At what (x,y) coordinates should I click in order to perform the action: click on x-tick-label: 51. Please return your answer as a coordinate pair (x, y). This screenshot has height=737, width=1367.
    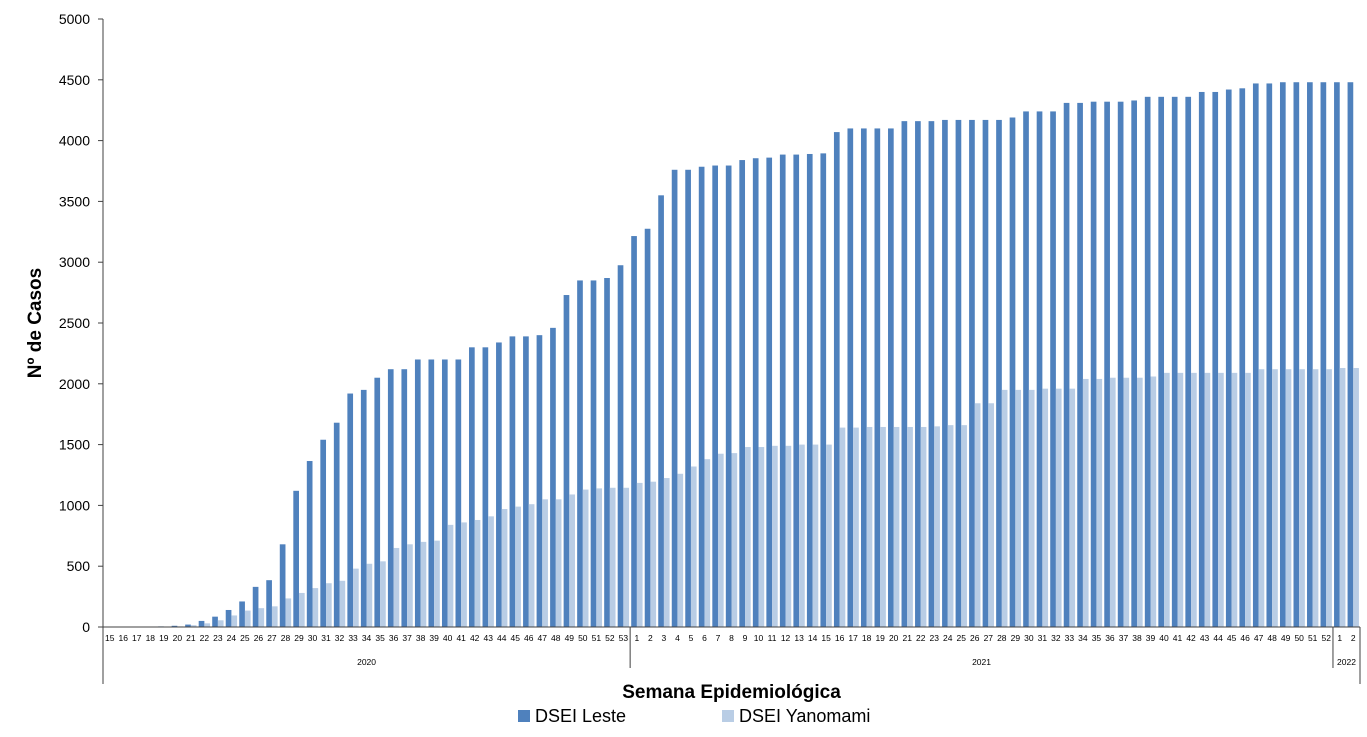
    Looking at the image, I should click on (597, 638).